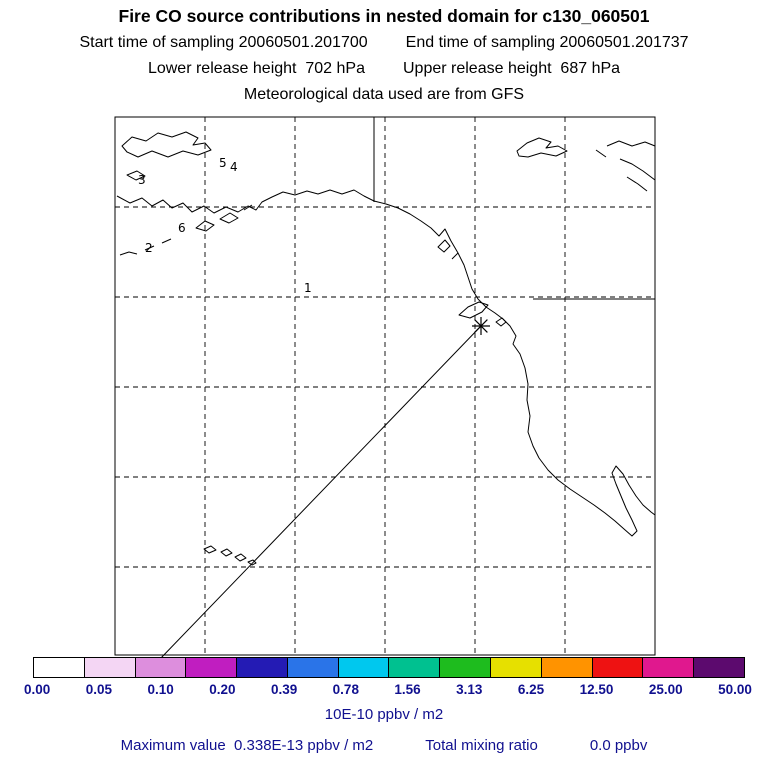 Image resolution: width=768 pixels, height=768 pixels. What do you see at coordinates (99, 689) in the screenshot?
I see `colorbar-tick-label: 0.05` at bounding box center [99, 689].